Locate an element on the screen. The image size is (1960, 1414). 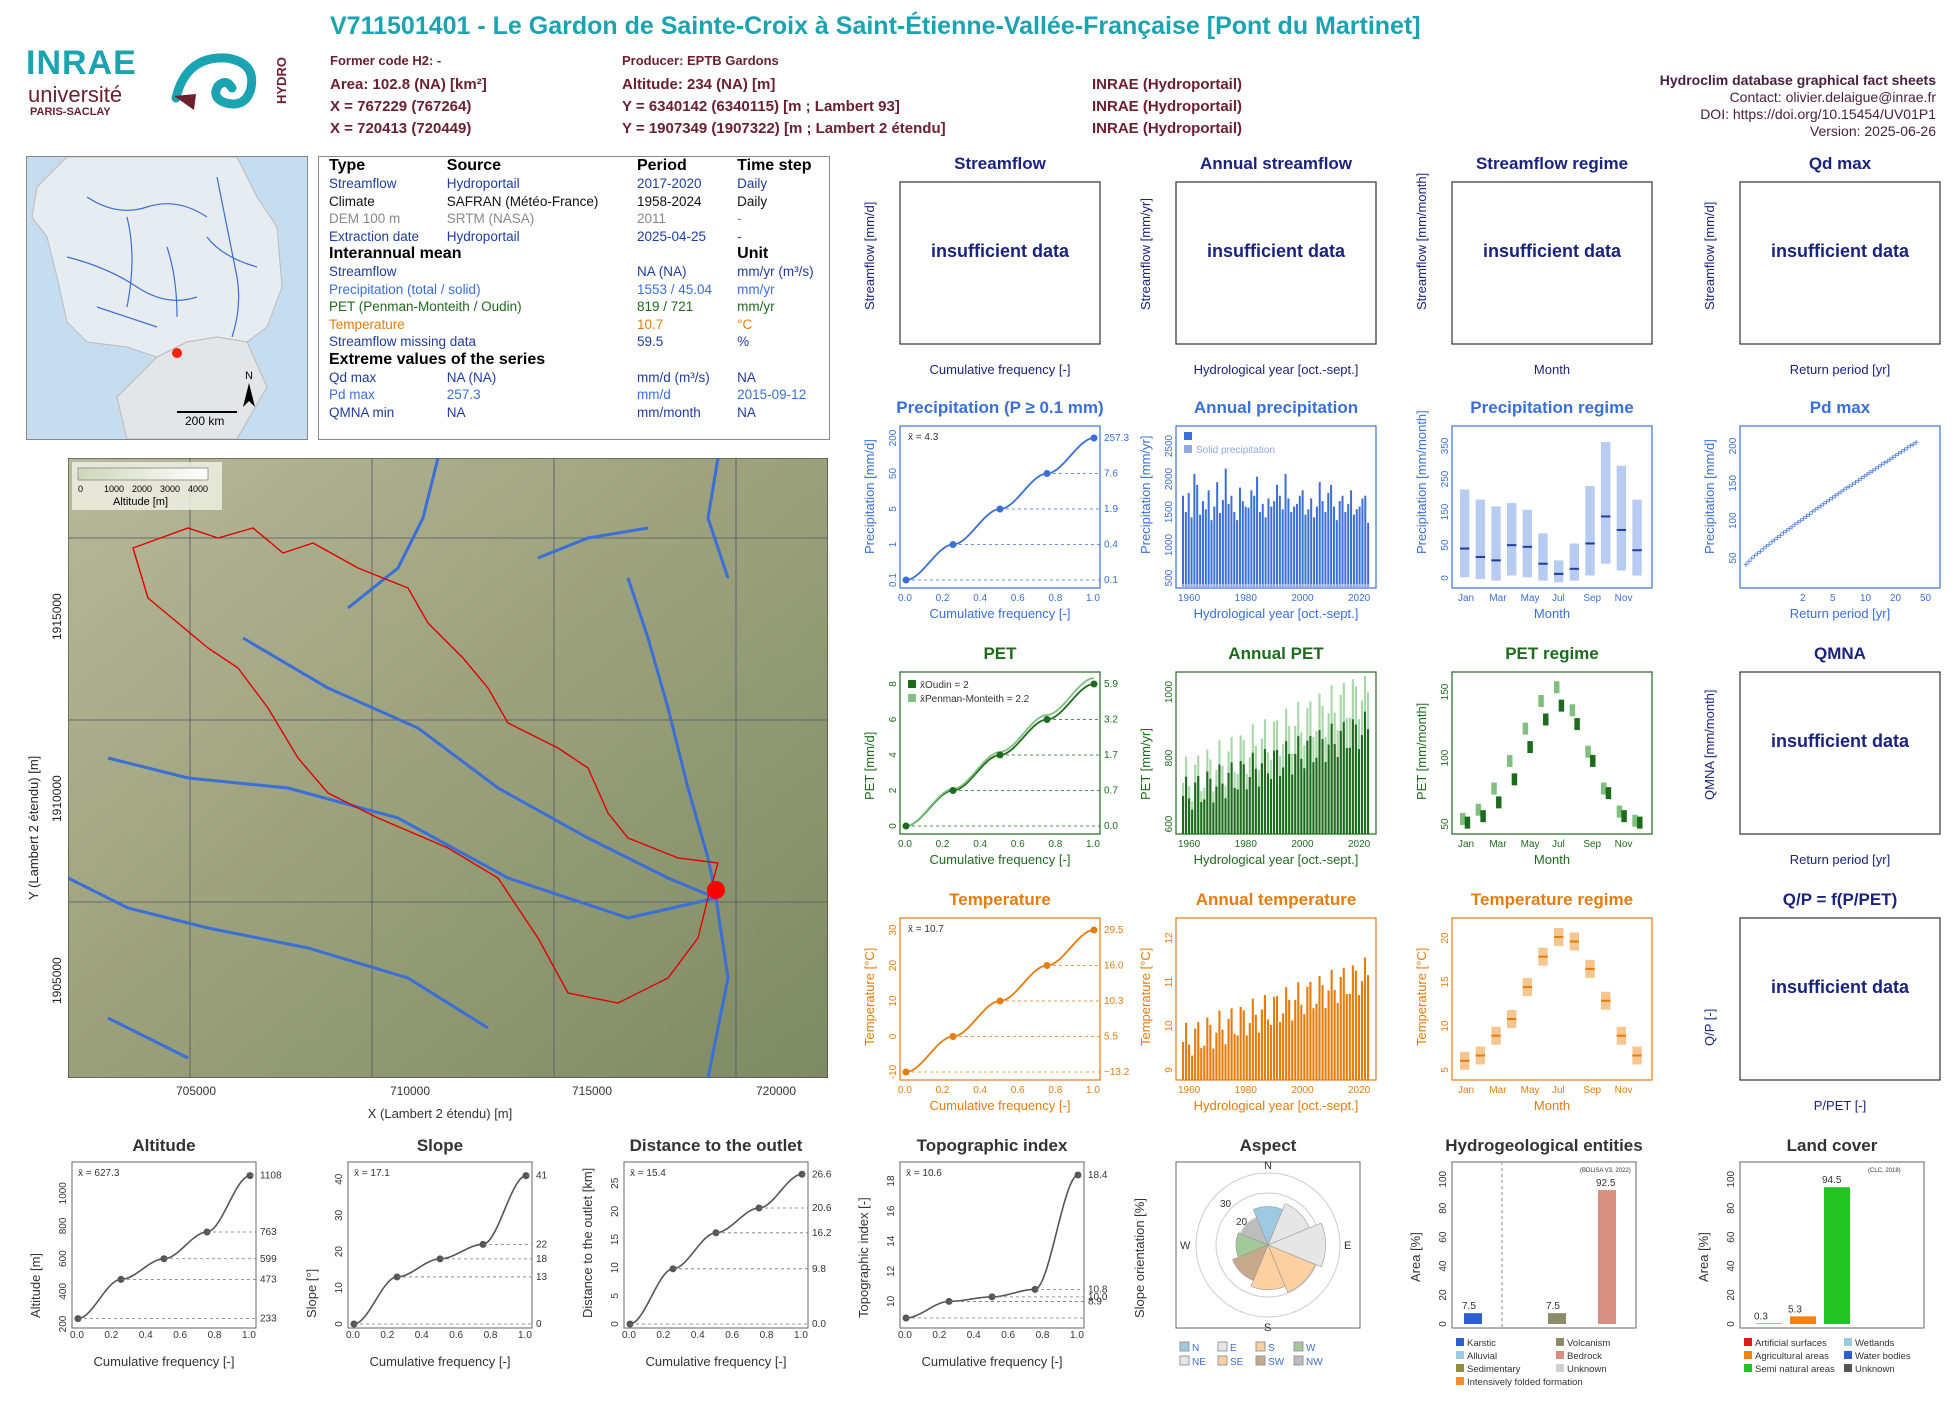
x-tick-label: 2000 is located at coordinates (1302, 844).